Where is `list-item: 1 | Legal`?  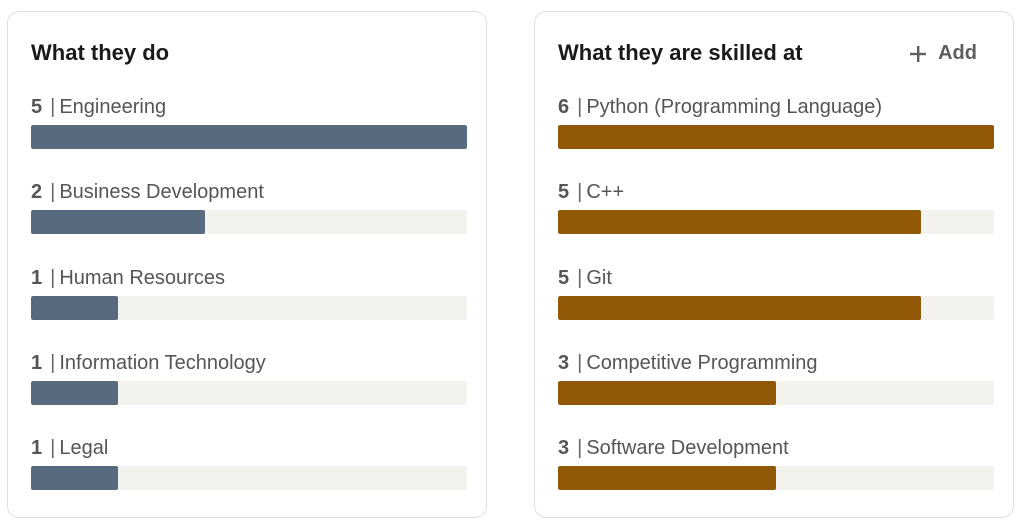 list-item: 1 | Legal is located at coordinates (249, 477).